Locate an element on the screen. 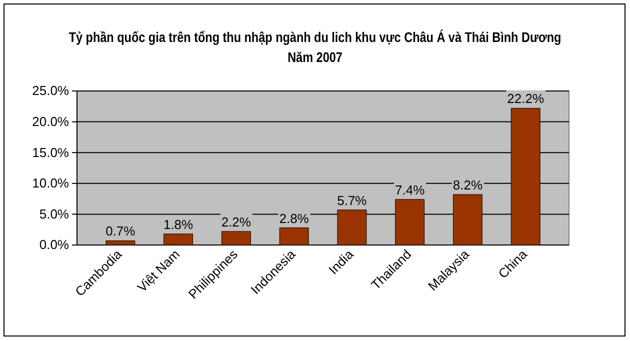  data-label: 5.7% is located at coordinates (352, 200).